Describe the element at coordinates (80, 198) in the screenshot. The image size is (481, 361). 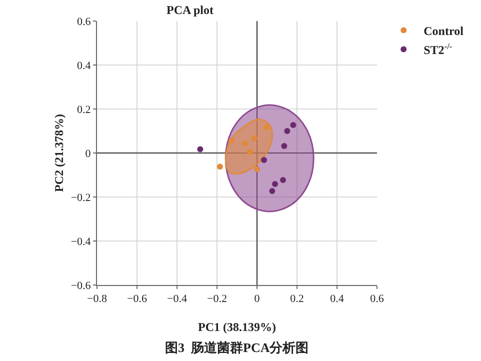
I see `y-tick-label: −0.2` at that location.